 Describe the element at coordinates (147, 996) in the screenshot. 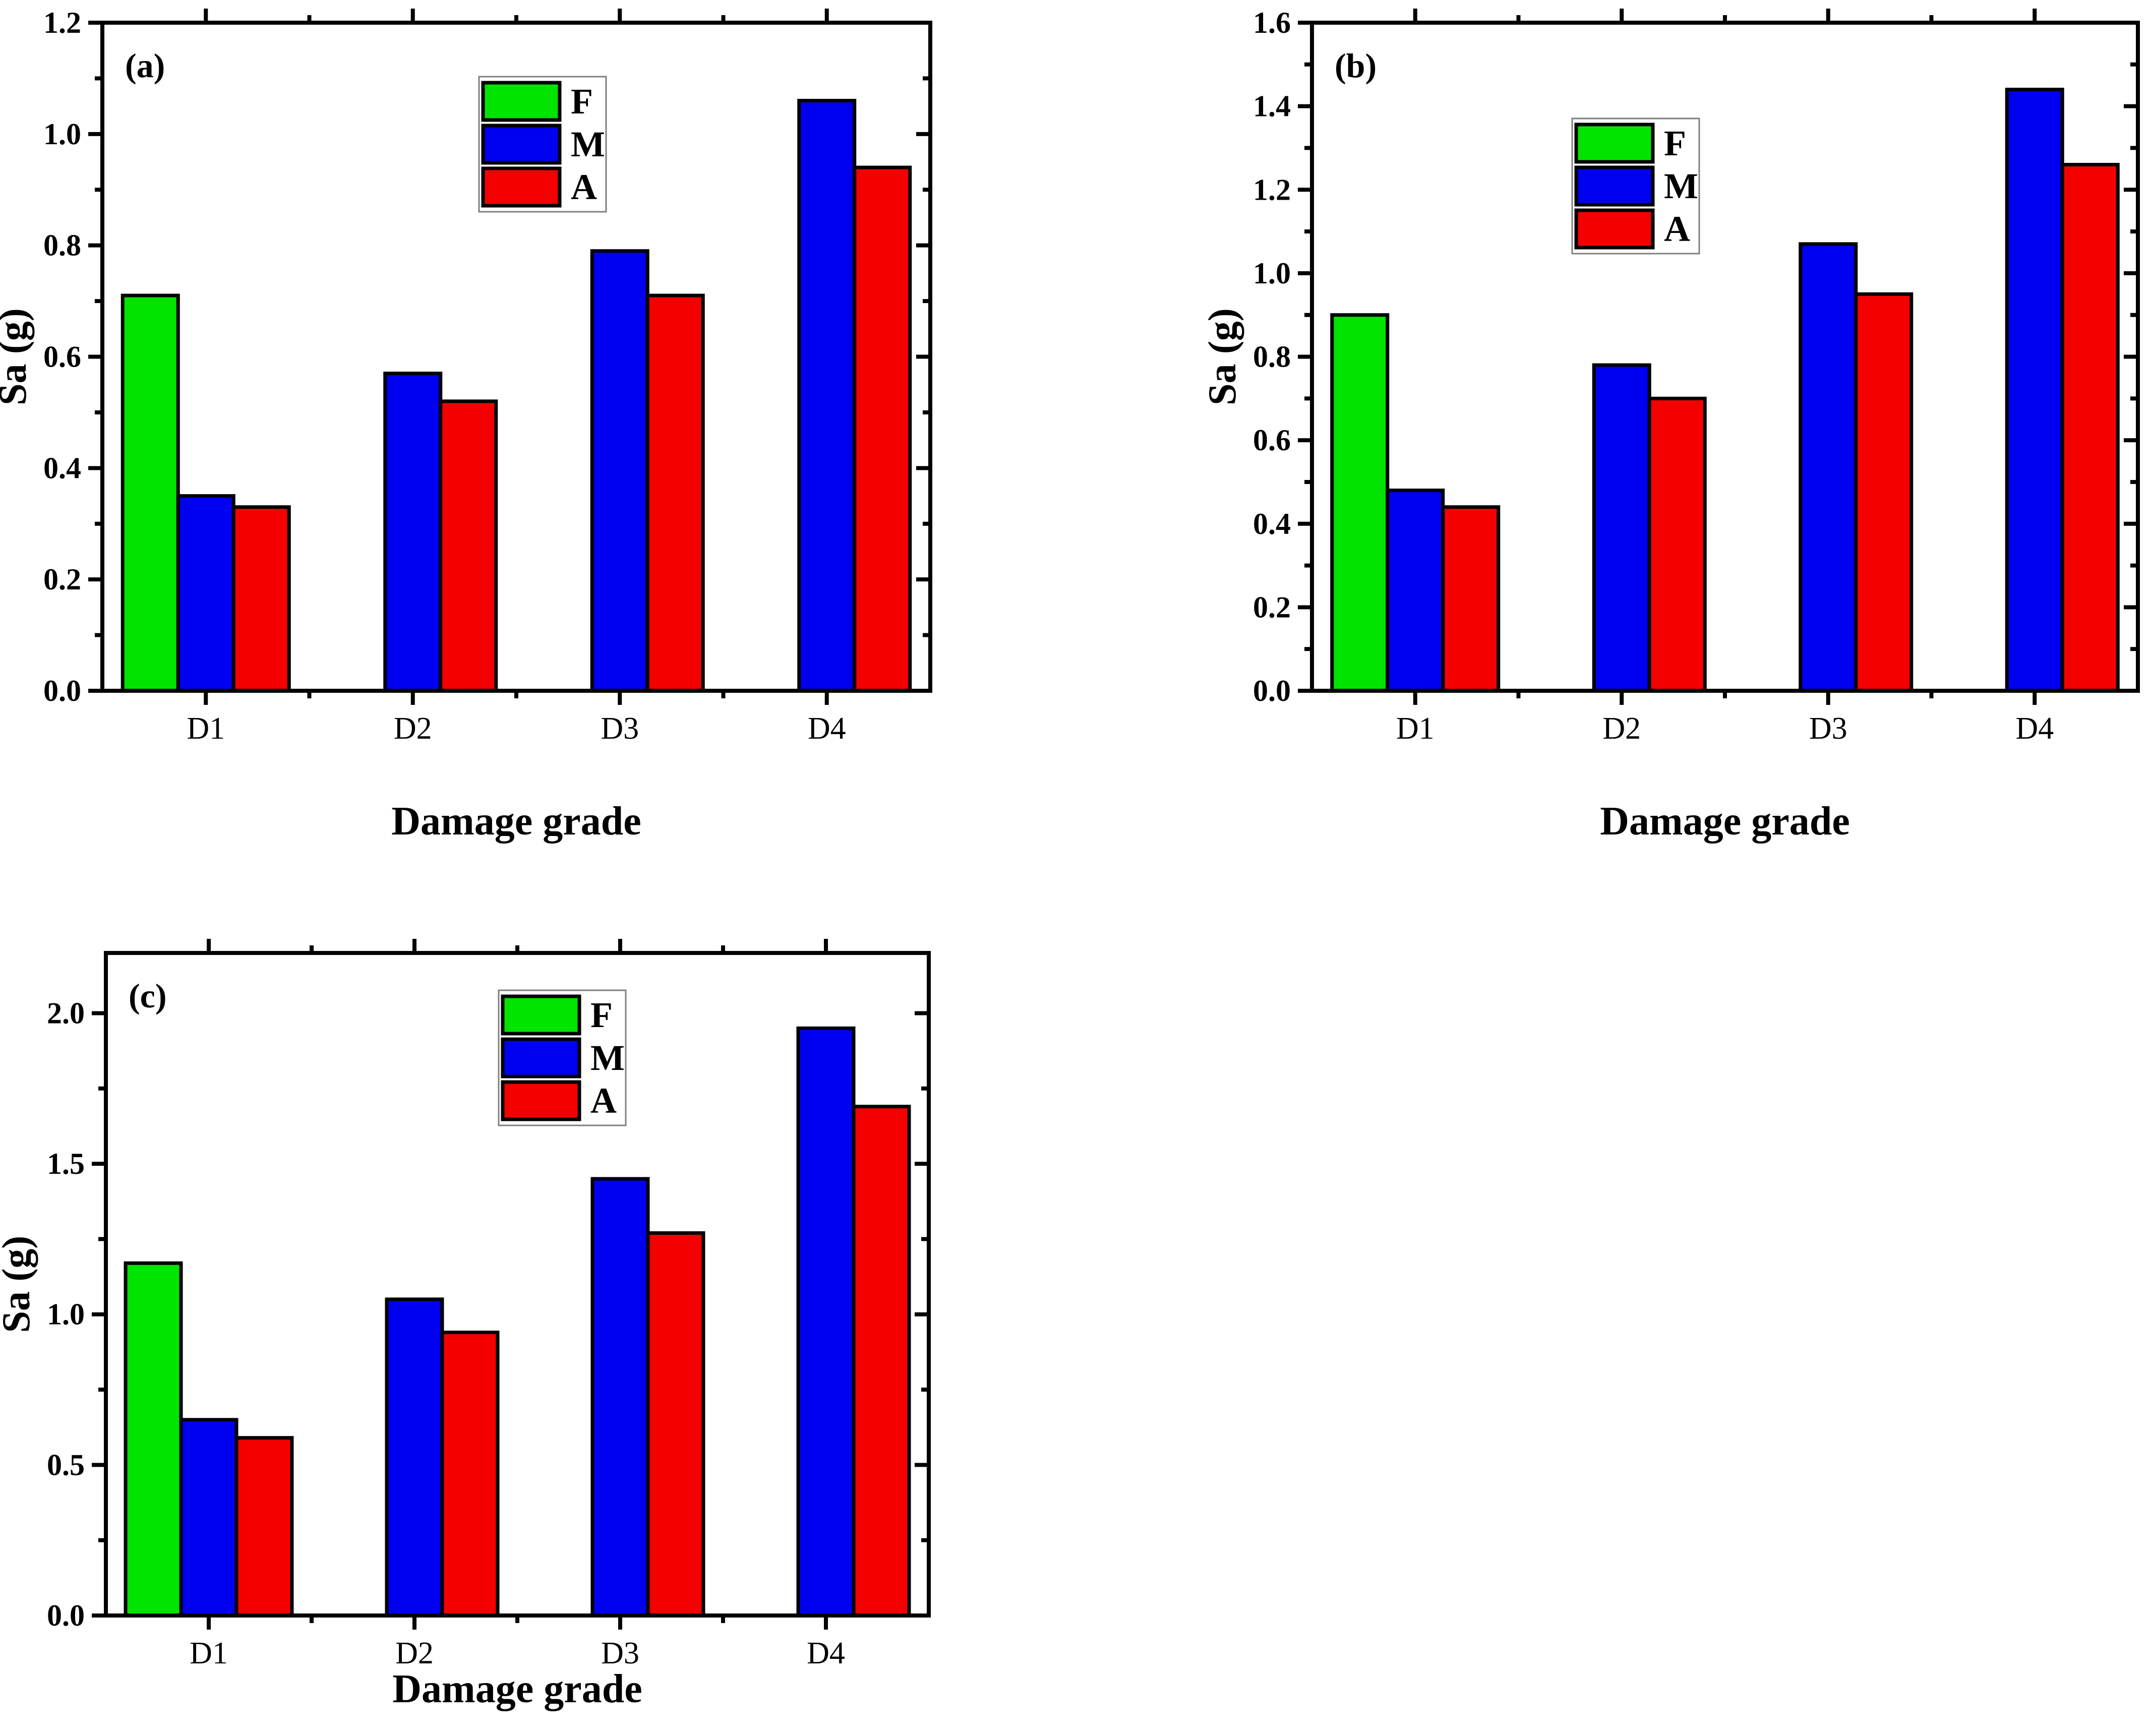

I see `panel-label: (c)` at that location.